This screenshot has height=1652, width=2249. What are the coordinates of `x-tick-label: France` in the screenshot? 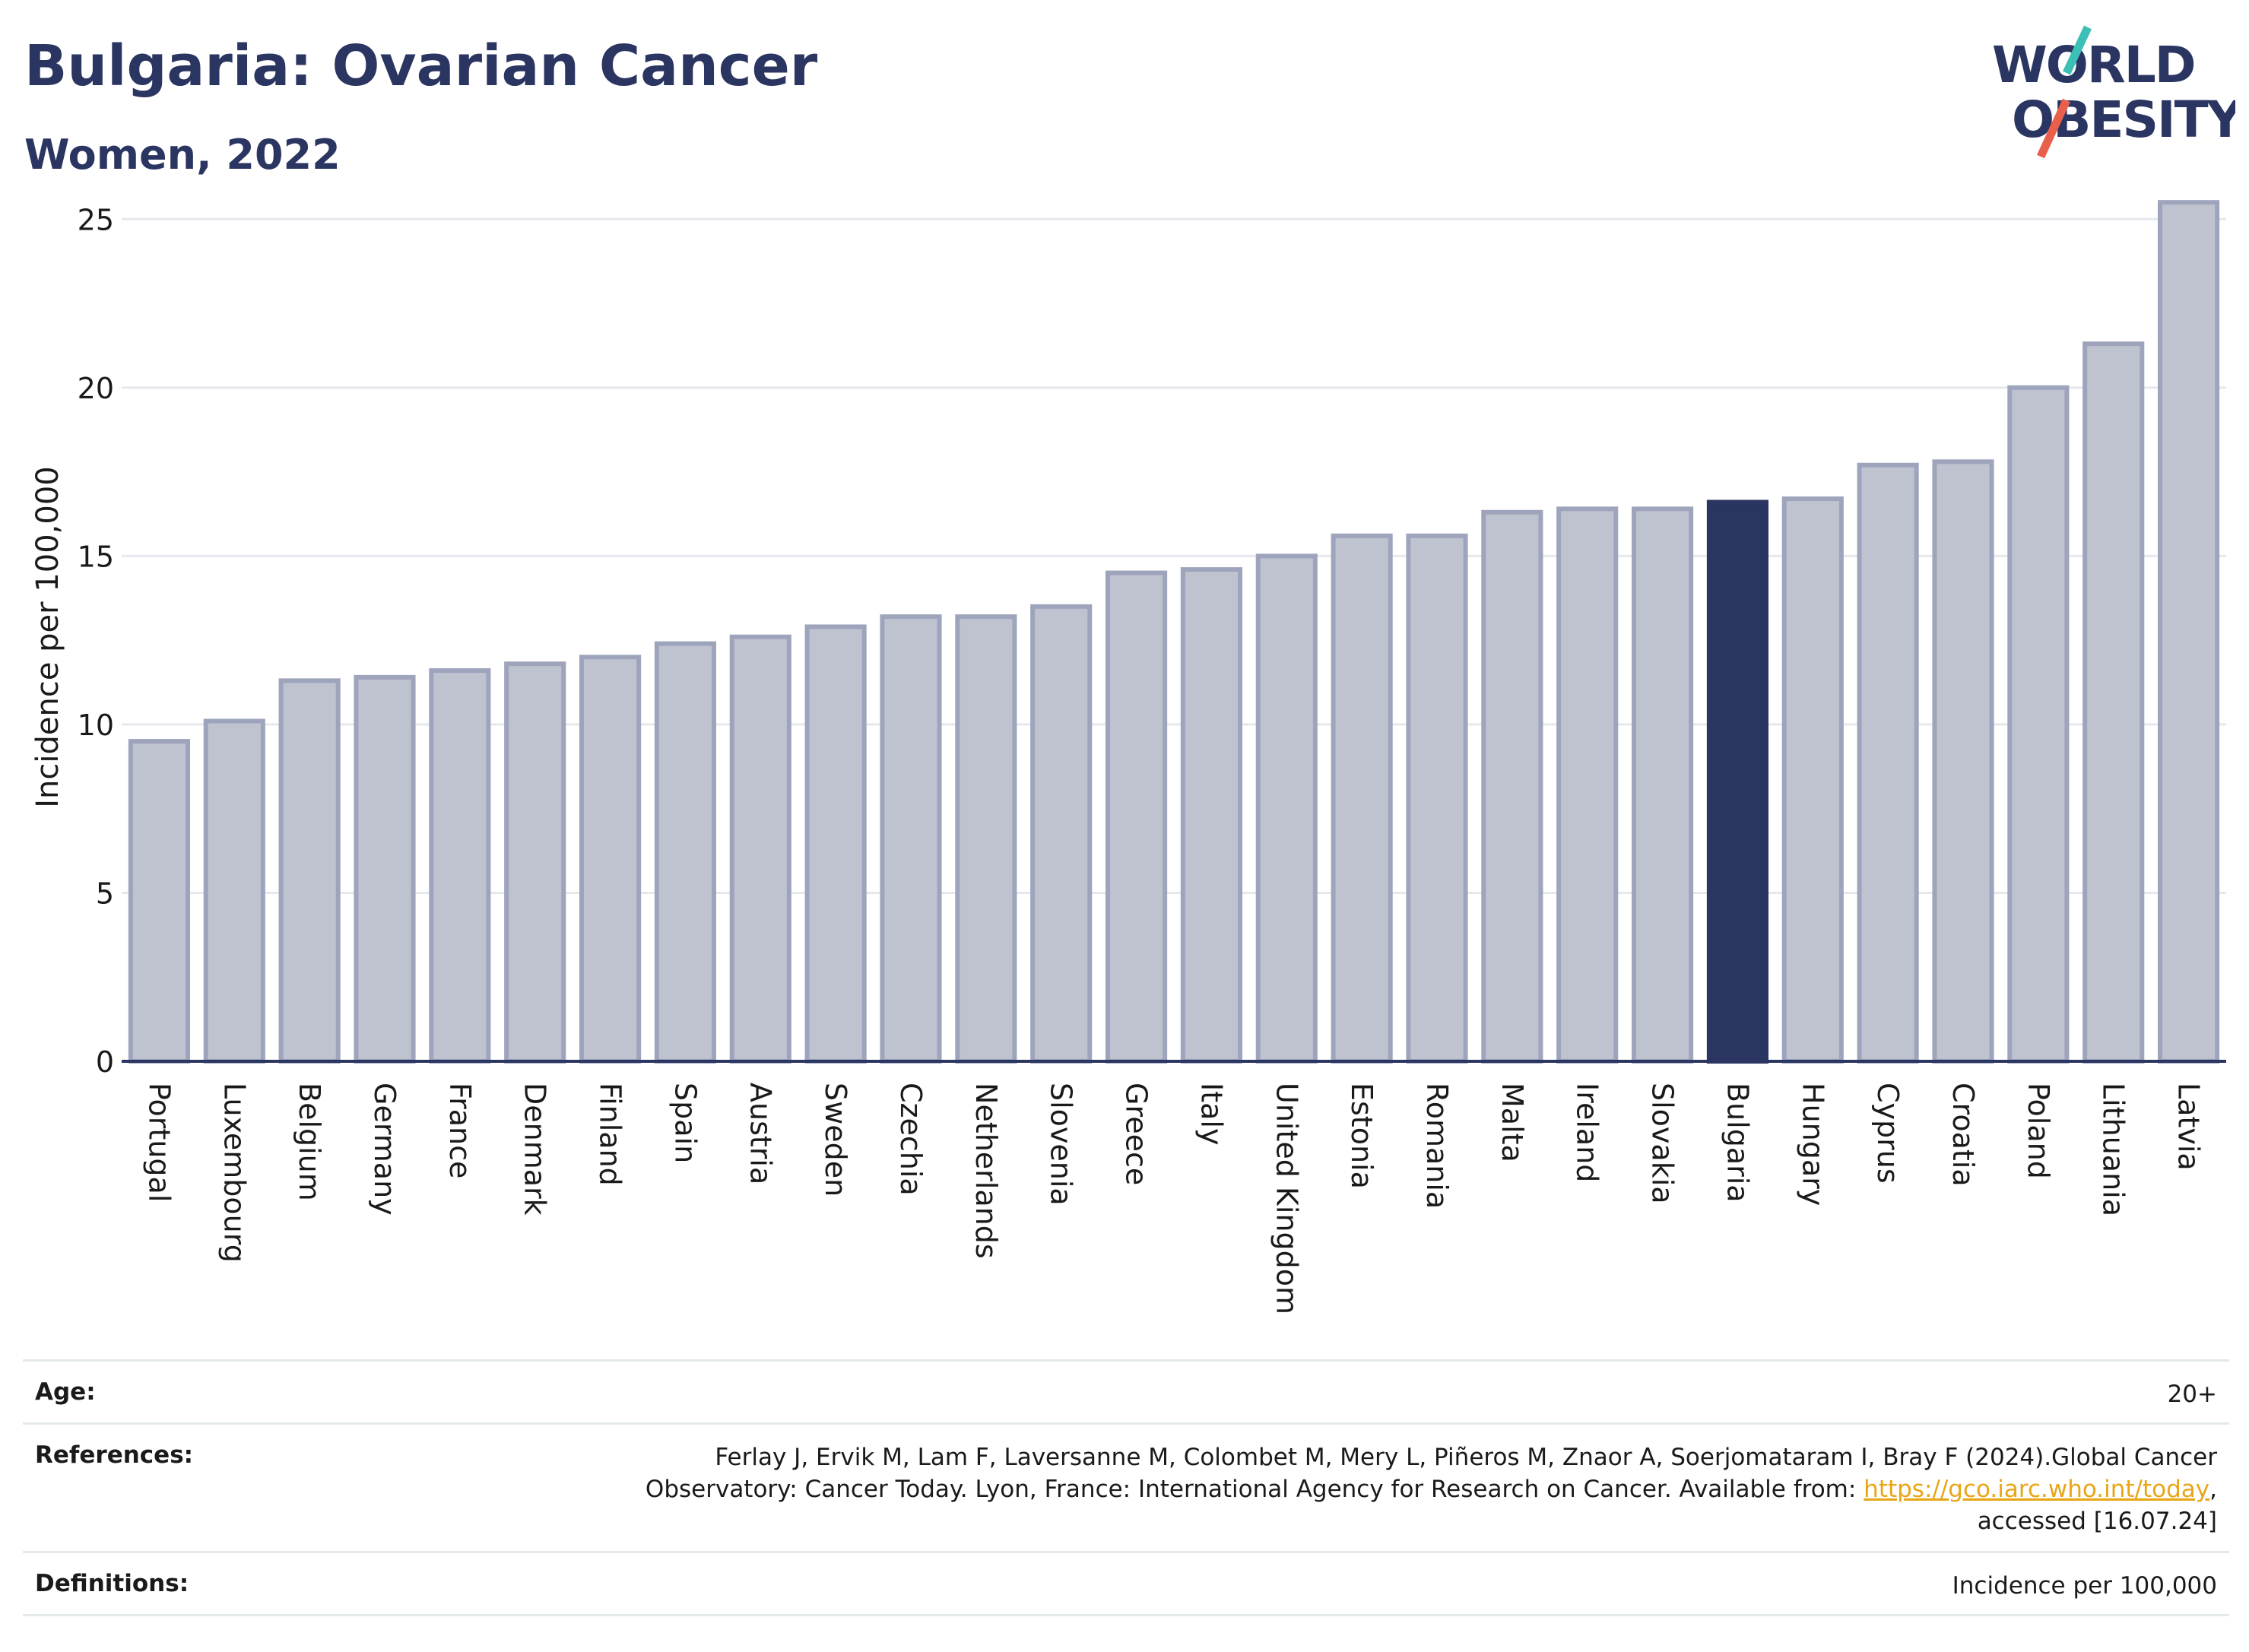 It's located at (460, 1130).